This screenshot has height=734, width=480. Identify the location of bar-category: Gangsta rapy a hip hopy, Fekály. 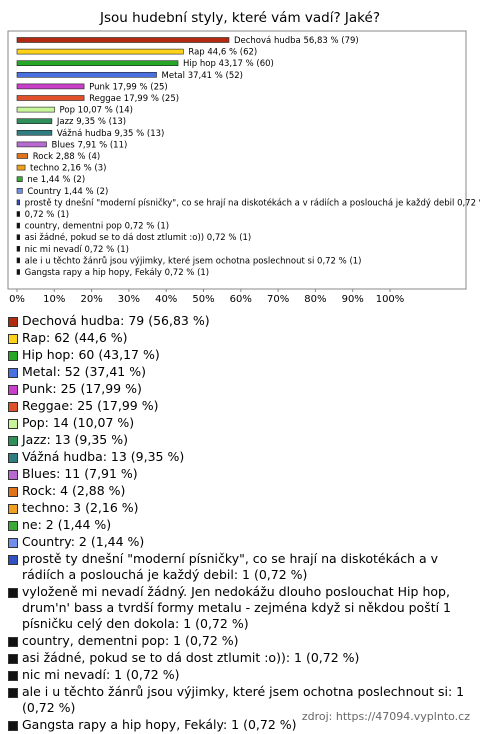
(93, 273).